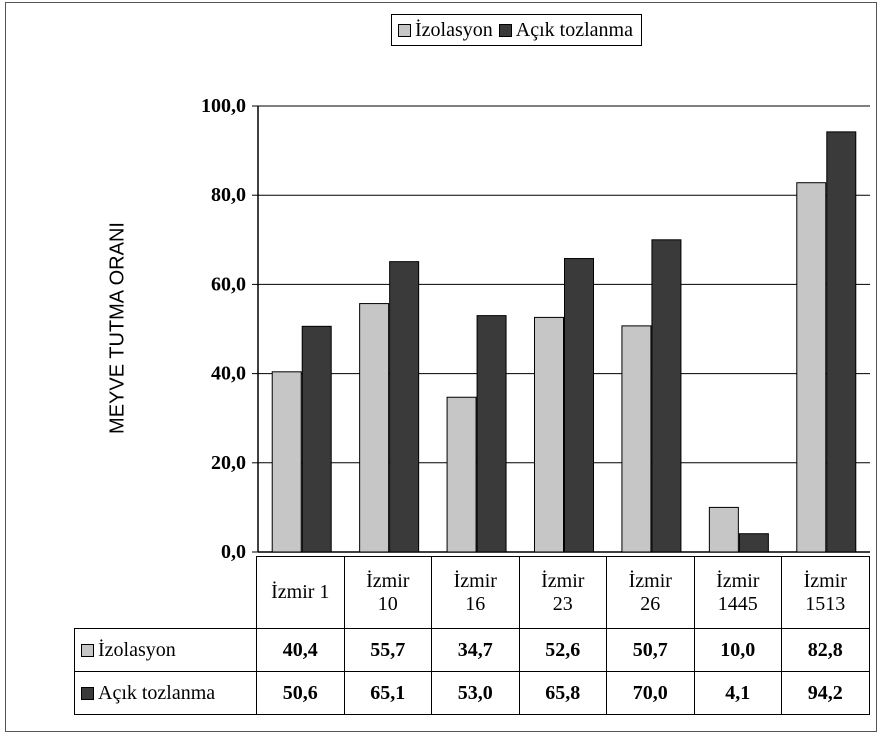 The width and height of the screenshot is (882, 737). I want to click on table-value-cell: 65,8, so click(562, 693).